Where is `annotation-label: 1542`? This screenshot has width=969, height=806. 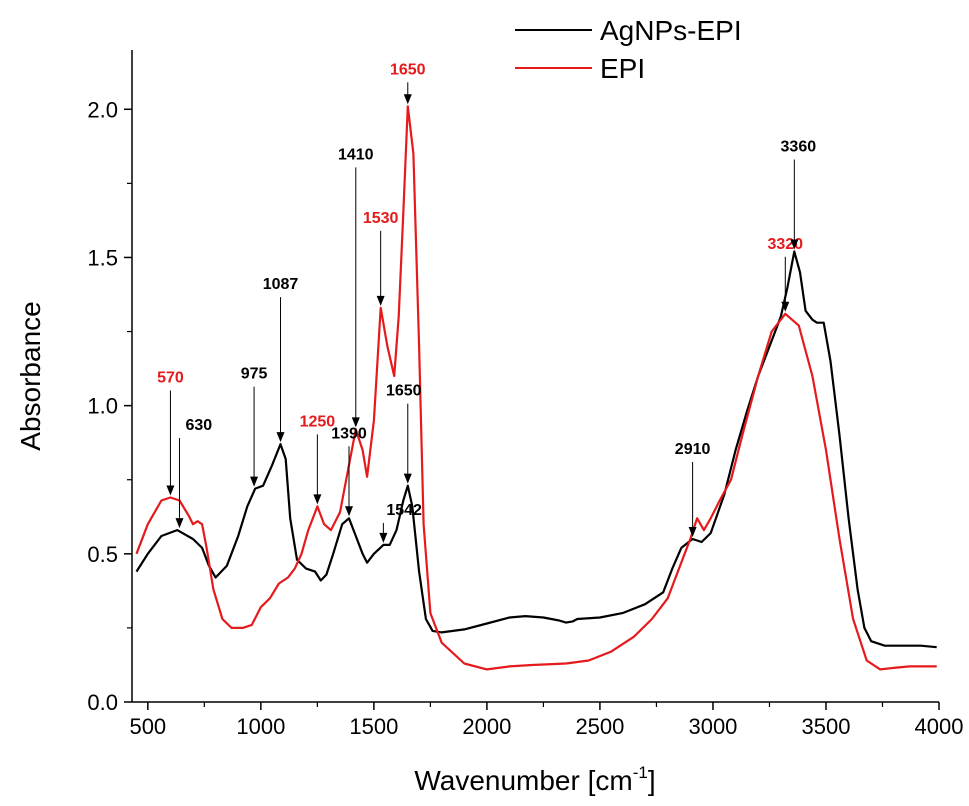
annotation-label: 1542 is located at coordinates (404, 510).